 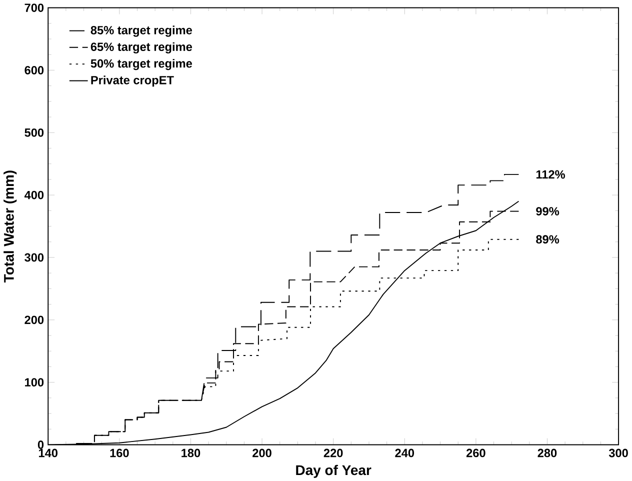 I want to click on x-axis-title: Day of Year, so click(x=334, y=471).